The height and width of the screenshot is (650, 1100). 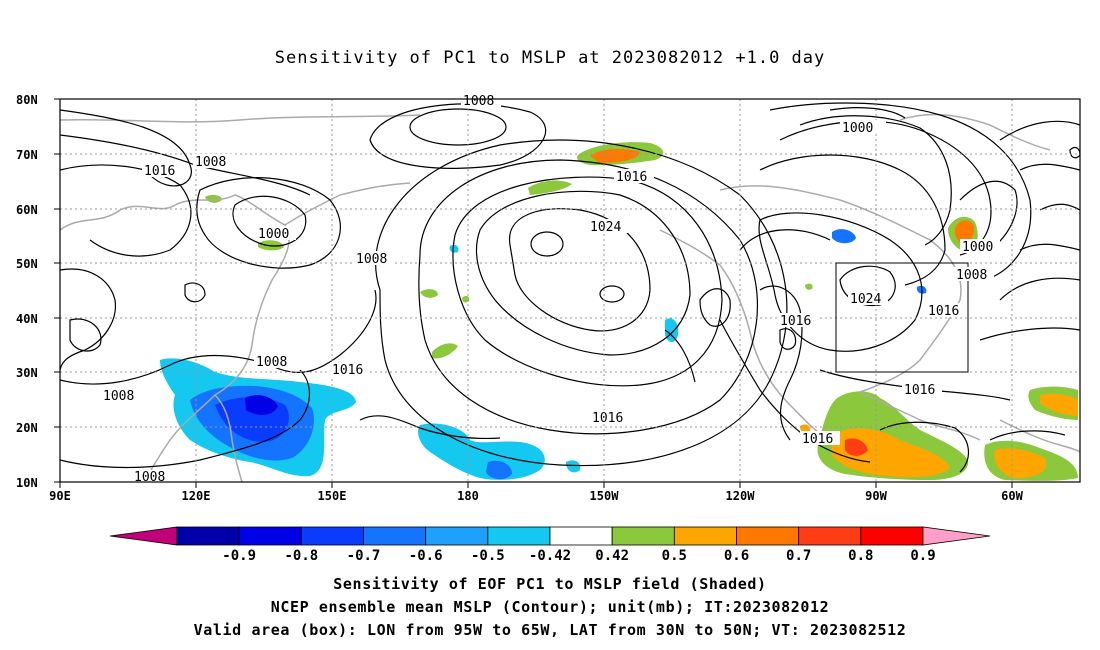 I want to click on pos-patch-arctic-core, so click(x=615, y=155).